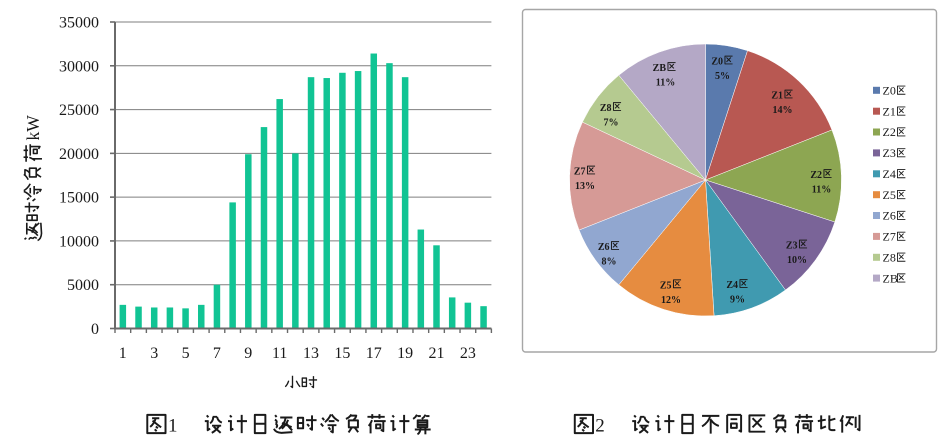 This screenshot has width=944, height=448. What do you see at coordinates (737, 300) in the screenshot?
I see `svg-text: 9%` at bounding box center [737, 300].